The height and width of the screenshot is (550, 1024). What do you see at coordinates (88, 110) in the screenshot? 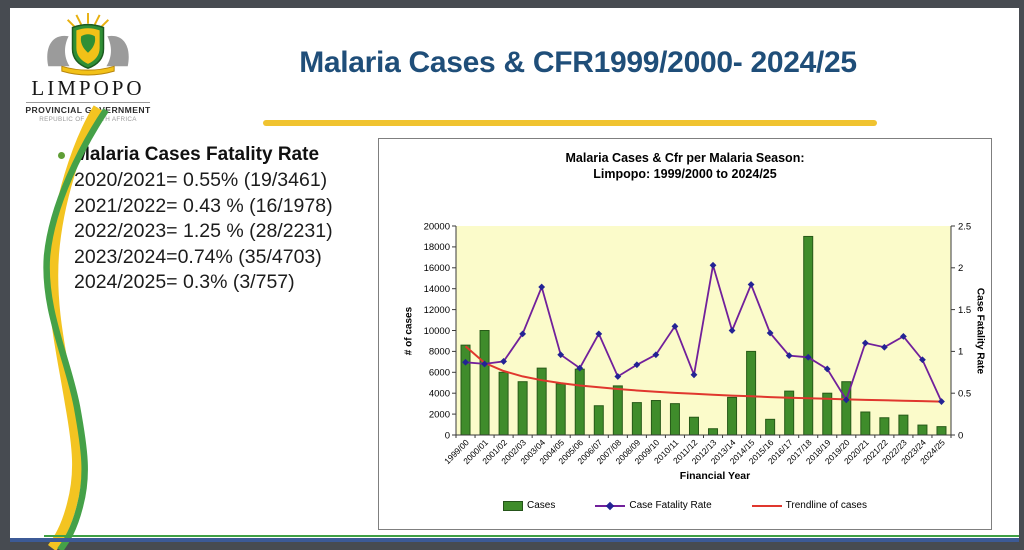
I see `logo-subtitle-1: PROVINCIAL GOVERNMENT` at bounding box center [88, 110].